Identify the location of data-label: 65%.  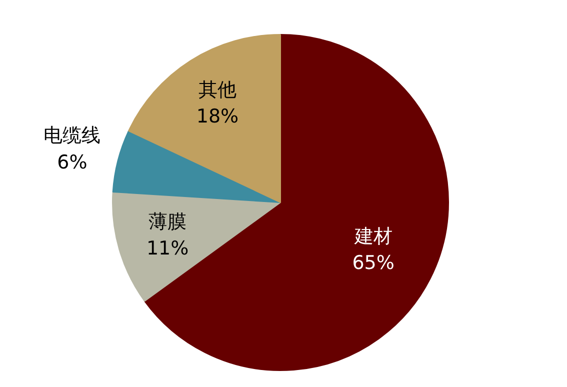
(373, 263).